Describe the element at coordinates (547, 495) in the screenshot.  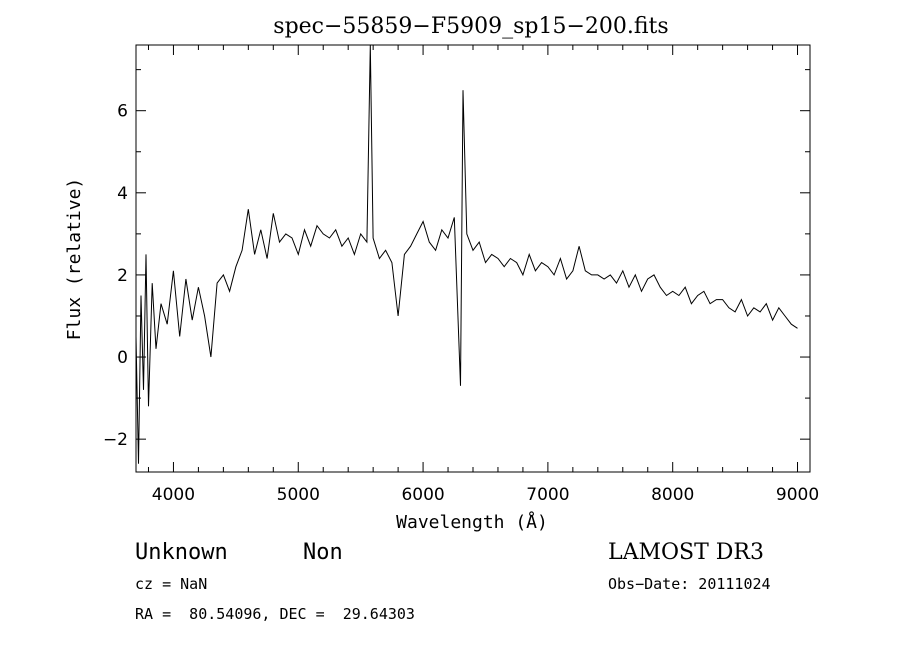
I see `x-tick-label: 7000` at that location.